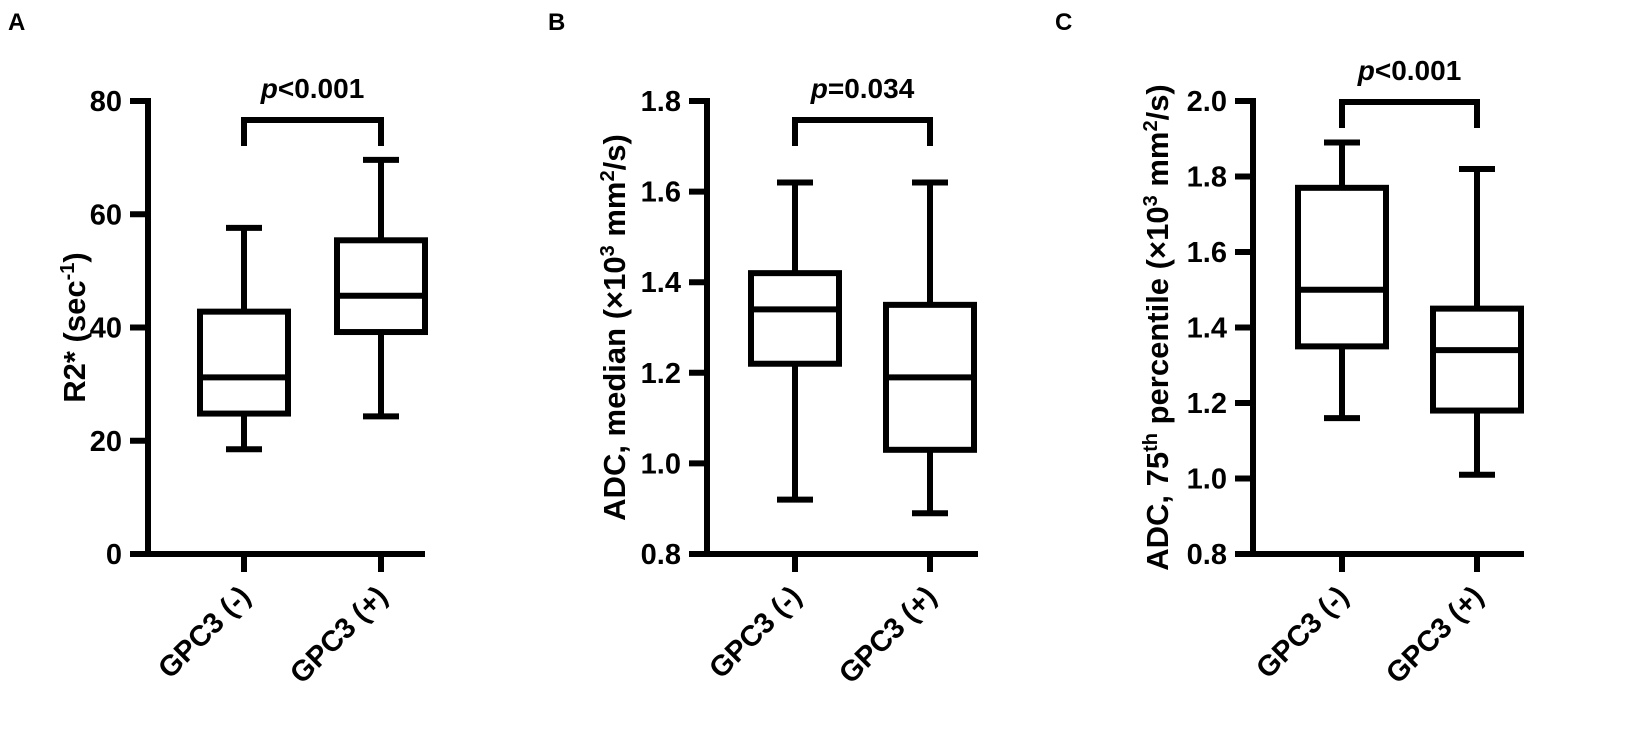 Image resolution: width=1630 pixels, height=738 pixels. Describe the element at coordinates (114, 555) in the screenshot. I see `y-tick-label: 0` at that location.